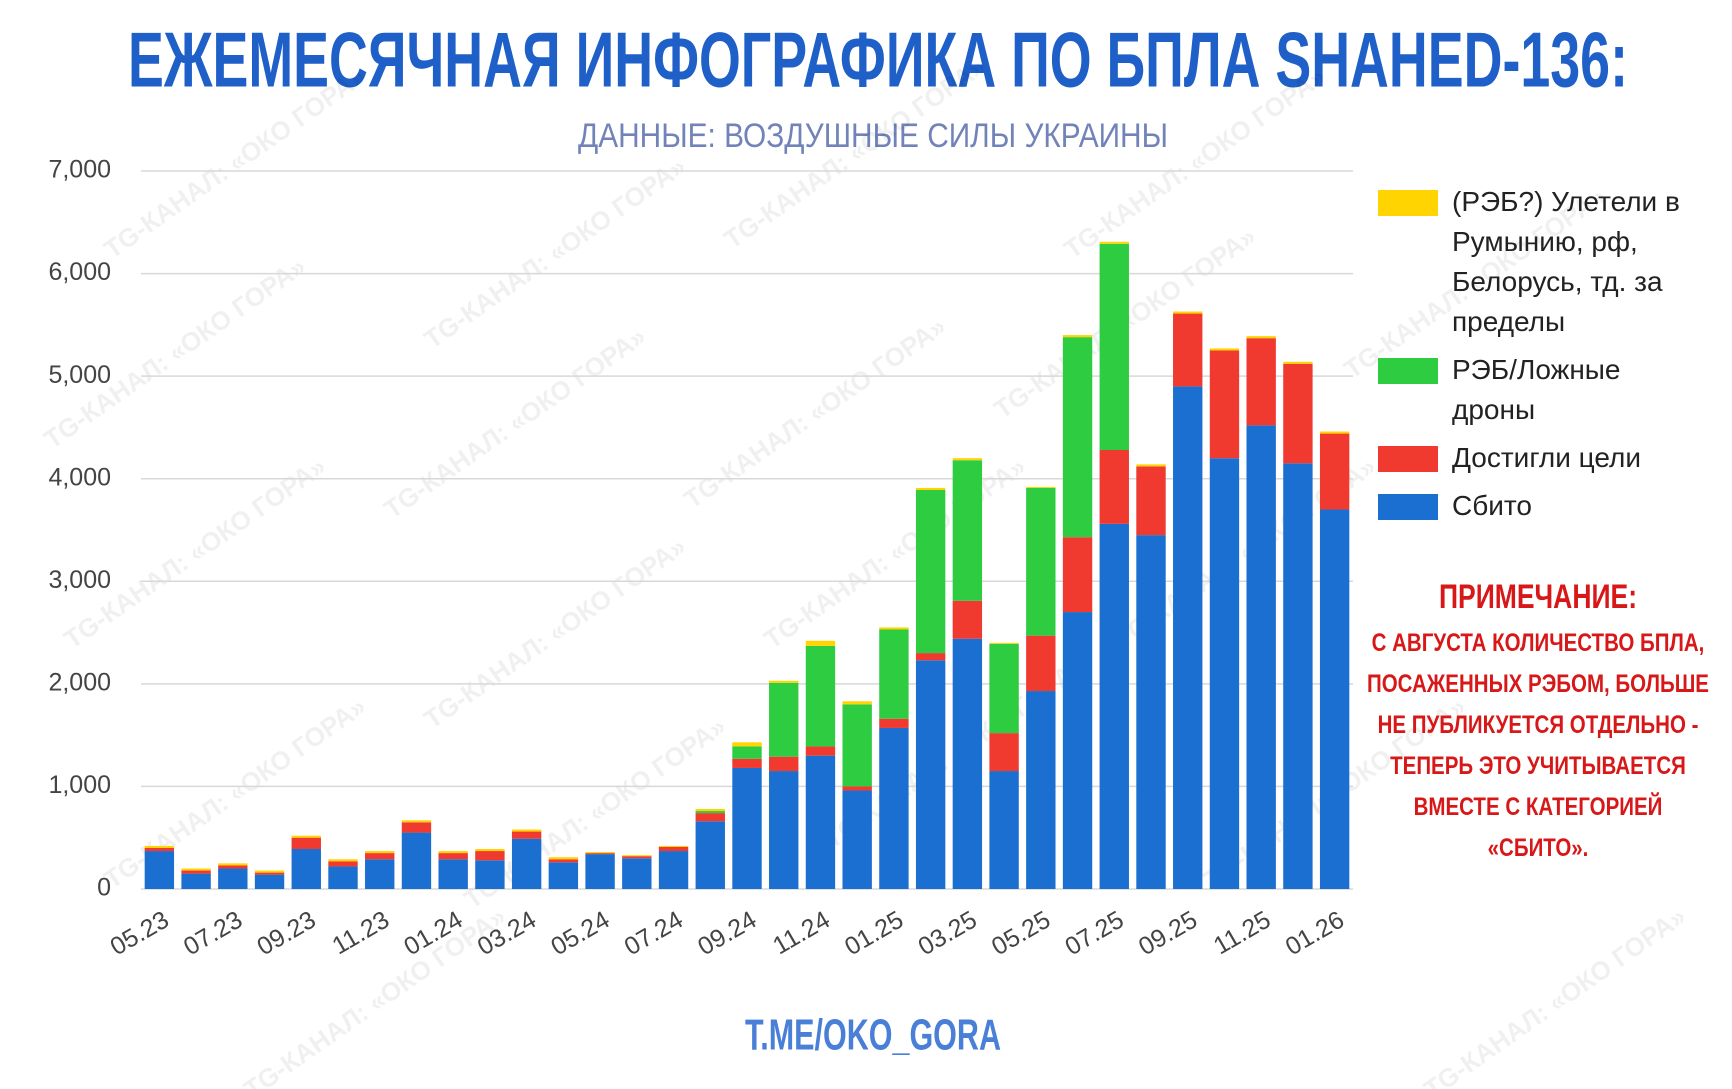  Describe the element at coordinates (1242, 933) in the screenshot. I see `x-tick-label: 11.25` at that location.